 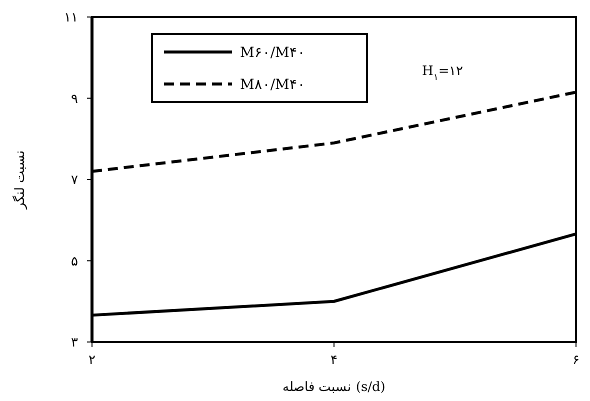 What do you see at coordinates (273, 84) in the screenshot?
I see `legend-label: M۸۰/M۴۰` at bounding box center [273, 84].